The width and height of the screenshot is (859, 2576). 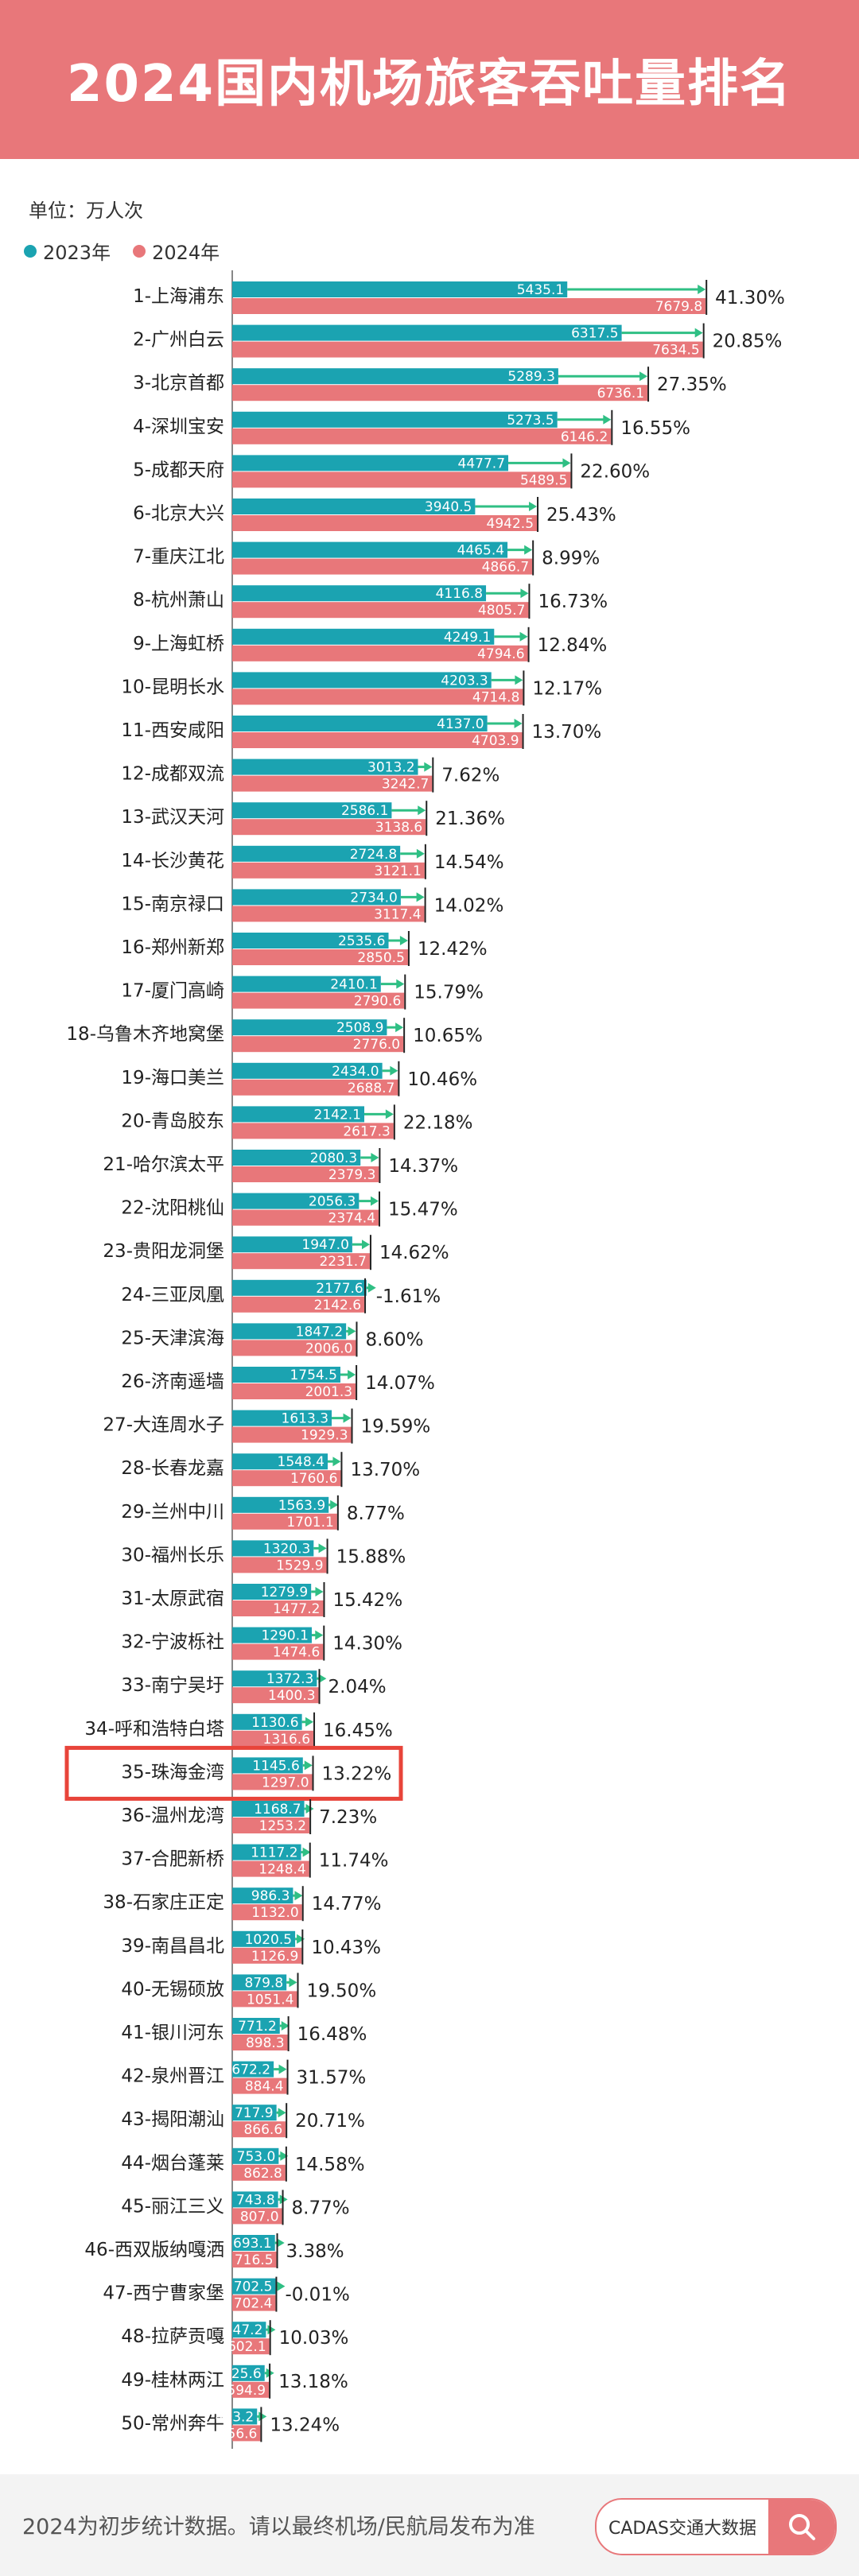 I want to click on growth-label: 22.60%, so click(x=615, y=472).